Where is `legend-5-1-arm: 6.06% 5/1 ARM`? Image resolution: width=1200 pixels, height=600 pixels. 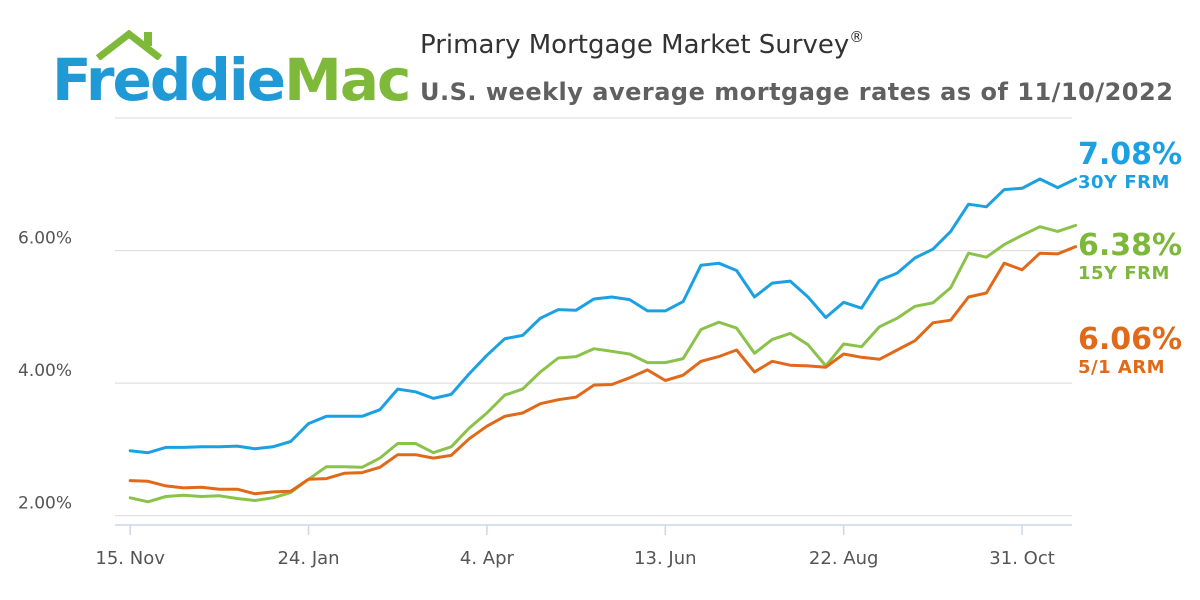
legend-5-1-arm: 6.06% 5/1 ARM is located at coordinates (1130, 351).